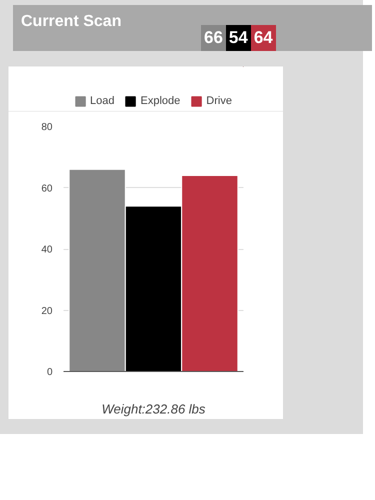 The width and height of the screenshot is (375, 500). I want to click on y-tick-label: 60, so click(47, 188).